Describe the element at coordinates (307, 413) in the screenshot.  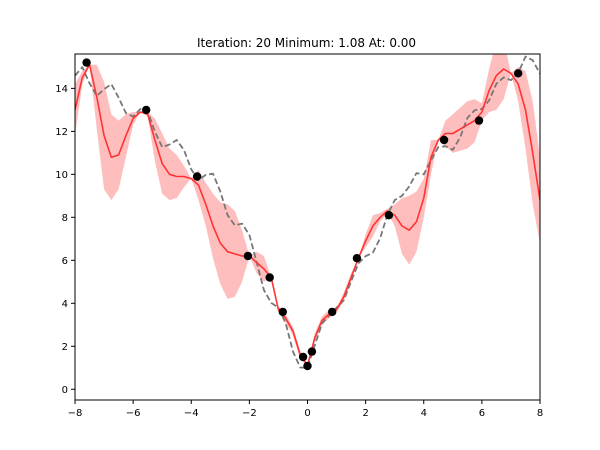
I see `x-tick-label: 0` at that location.